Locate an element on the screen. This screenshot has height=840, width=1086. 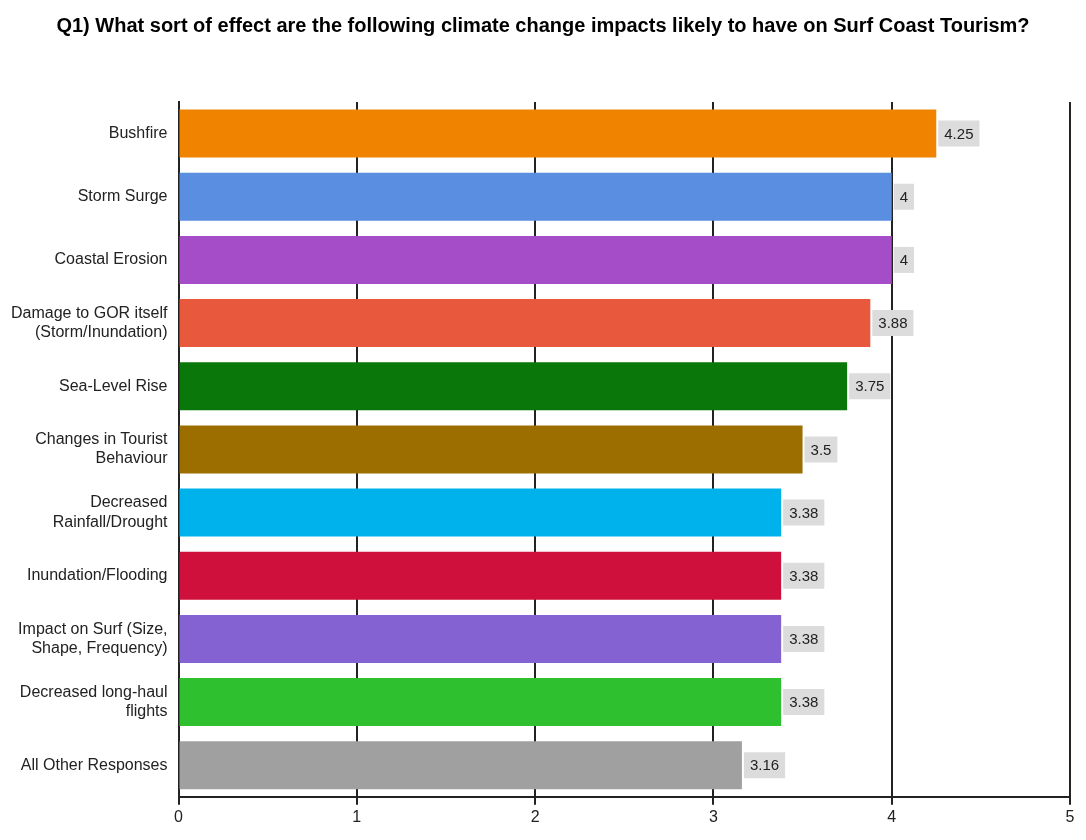
data-label: 4.25 is located at coordinates (959, 133).